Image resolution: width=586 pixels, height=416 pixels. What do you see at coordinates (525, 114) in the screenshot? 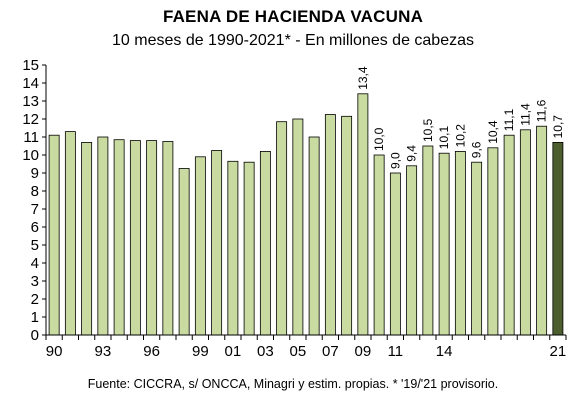
I see `data-label-2019: 11,4` at bounding box center [525, 114].